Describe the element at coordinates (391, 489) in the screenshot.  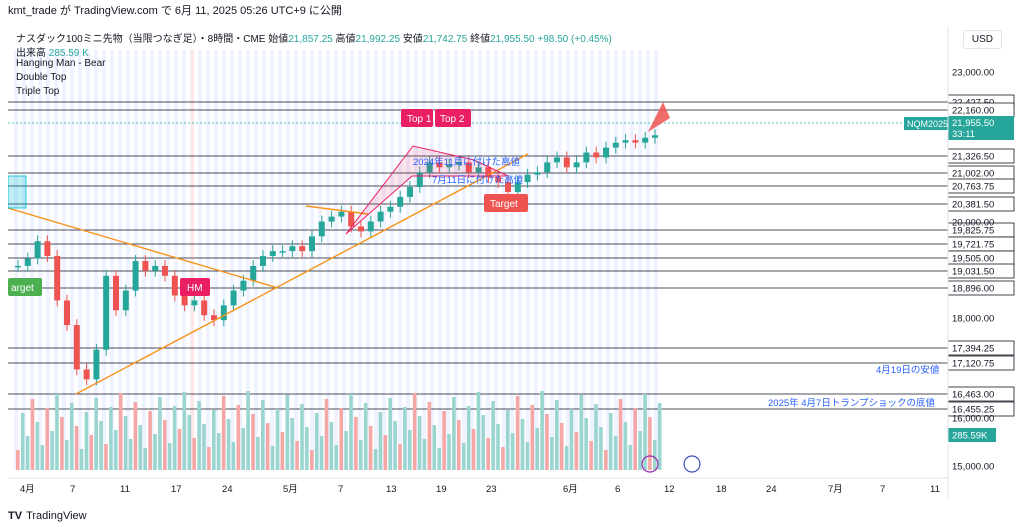
I see `time-axis-label: 13` at that location.